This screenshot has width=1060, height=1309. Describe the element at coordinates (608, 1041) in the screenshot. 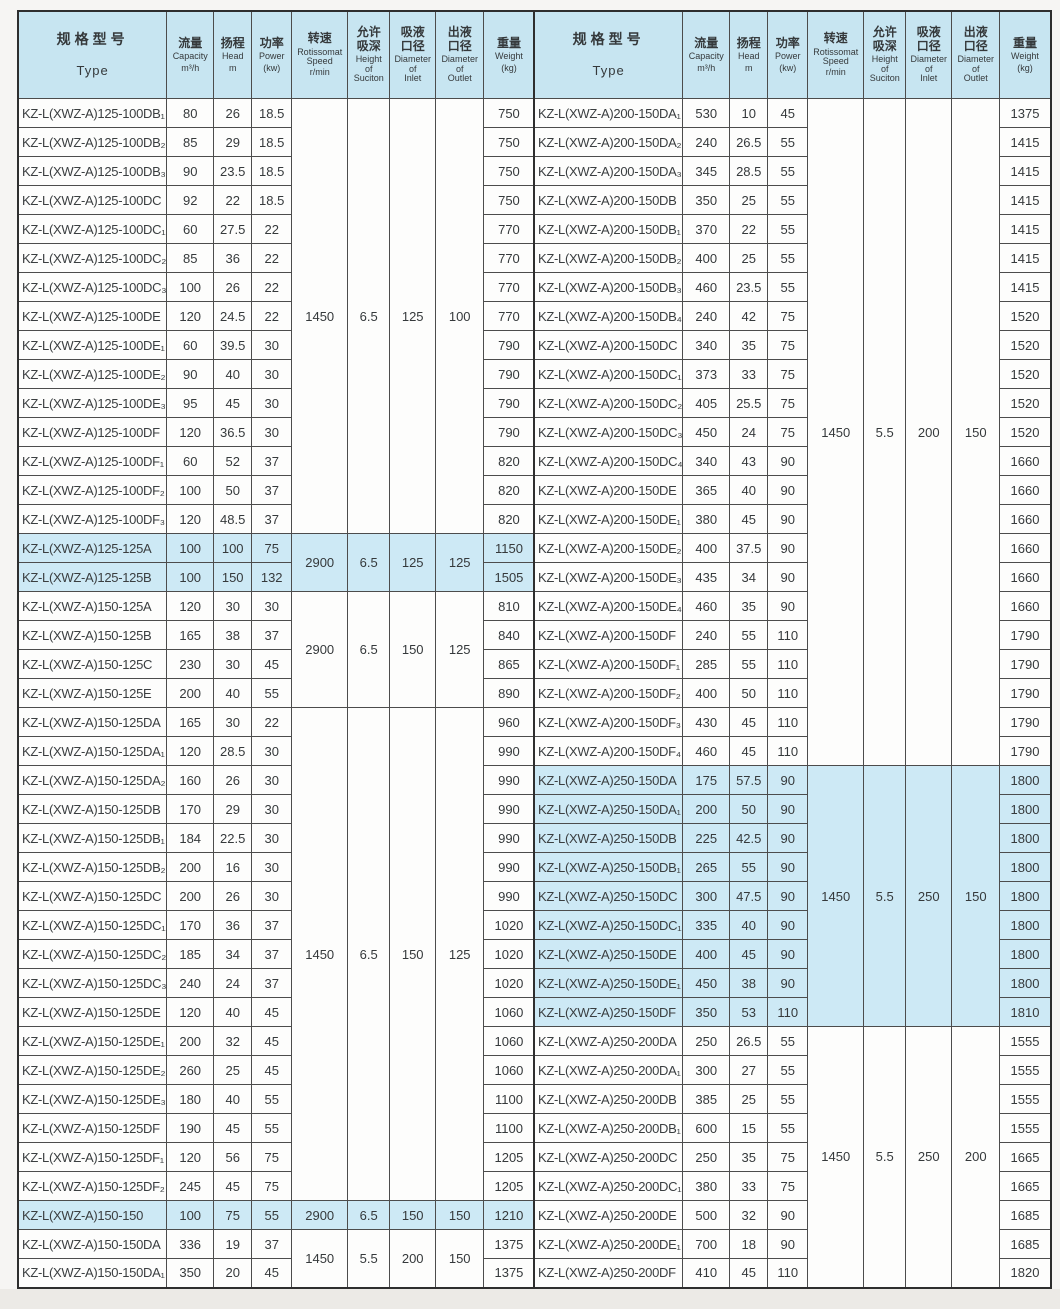

I see `type-cell: KZ-L(XWZ-A)250-200DA` at that location.